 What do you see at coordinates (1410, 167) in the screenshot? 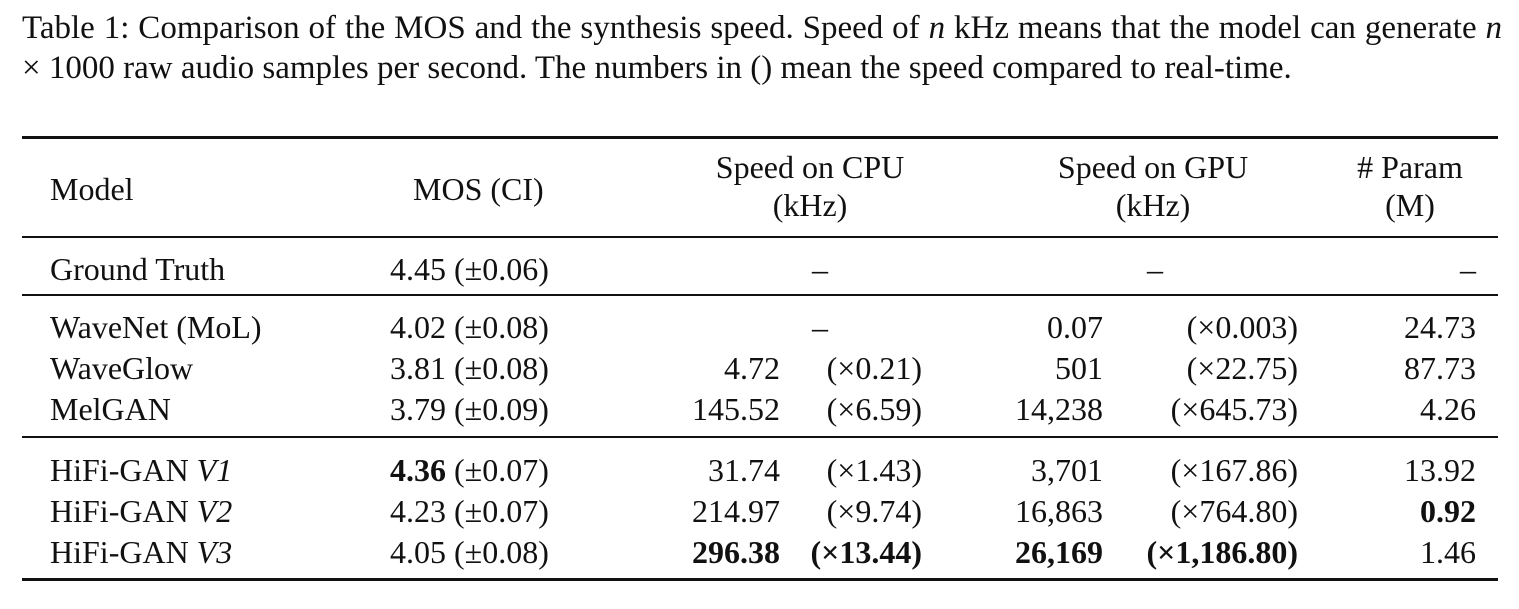
I see `header-param-line-1: # Param` at bounding box center [1410, 167].